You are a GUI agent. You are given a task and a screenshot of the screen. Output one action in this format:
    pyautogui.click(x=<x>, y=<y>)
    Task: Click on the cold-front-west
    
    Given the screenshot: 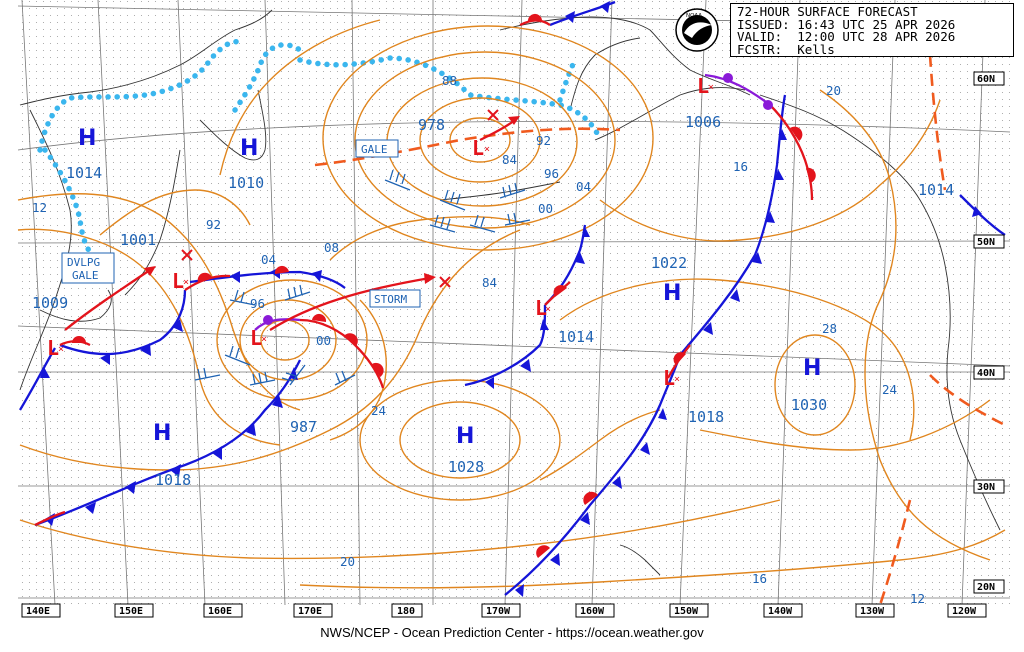 What is the action you would take?
    pyautogui.click(x=168, y=443)
    